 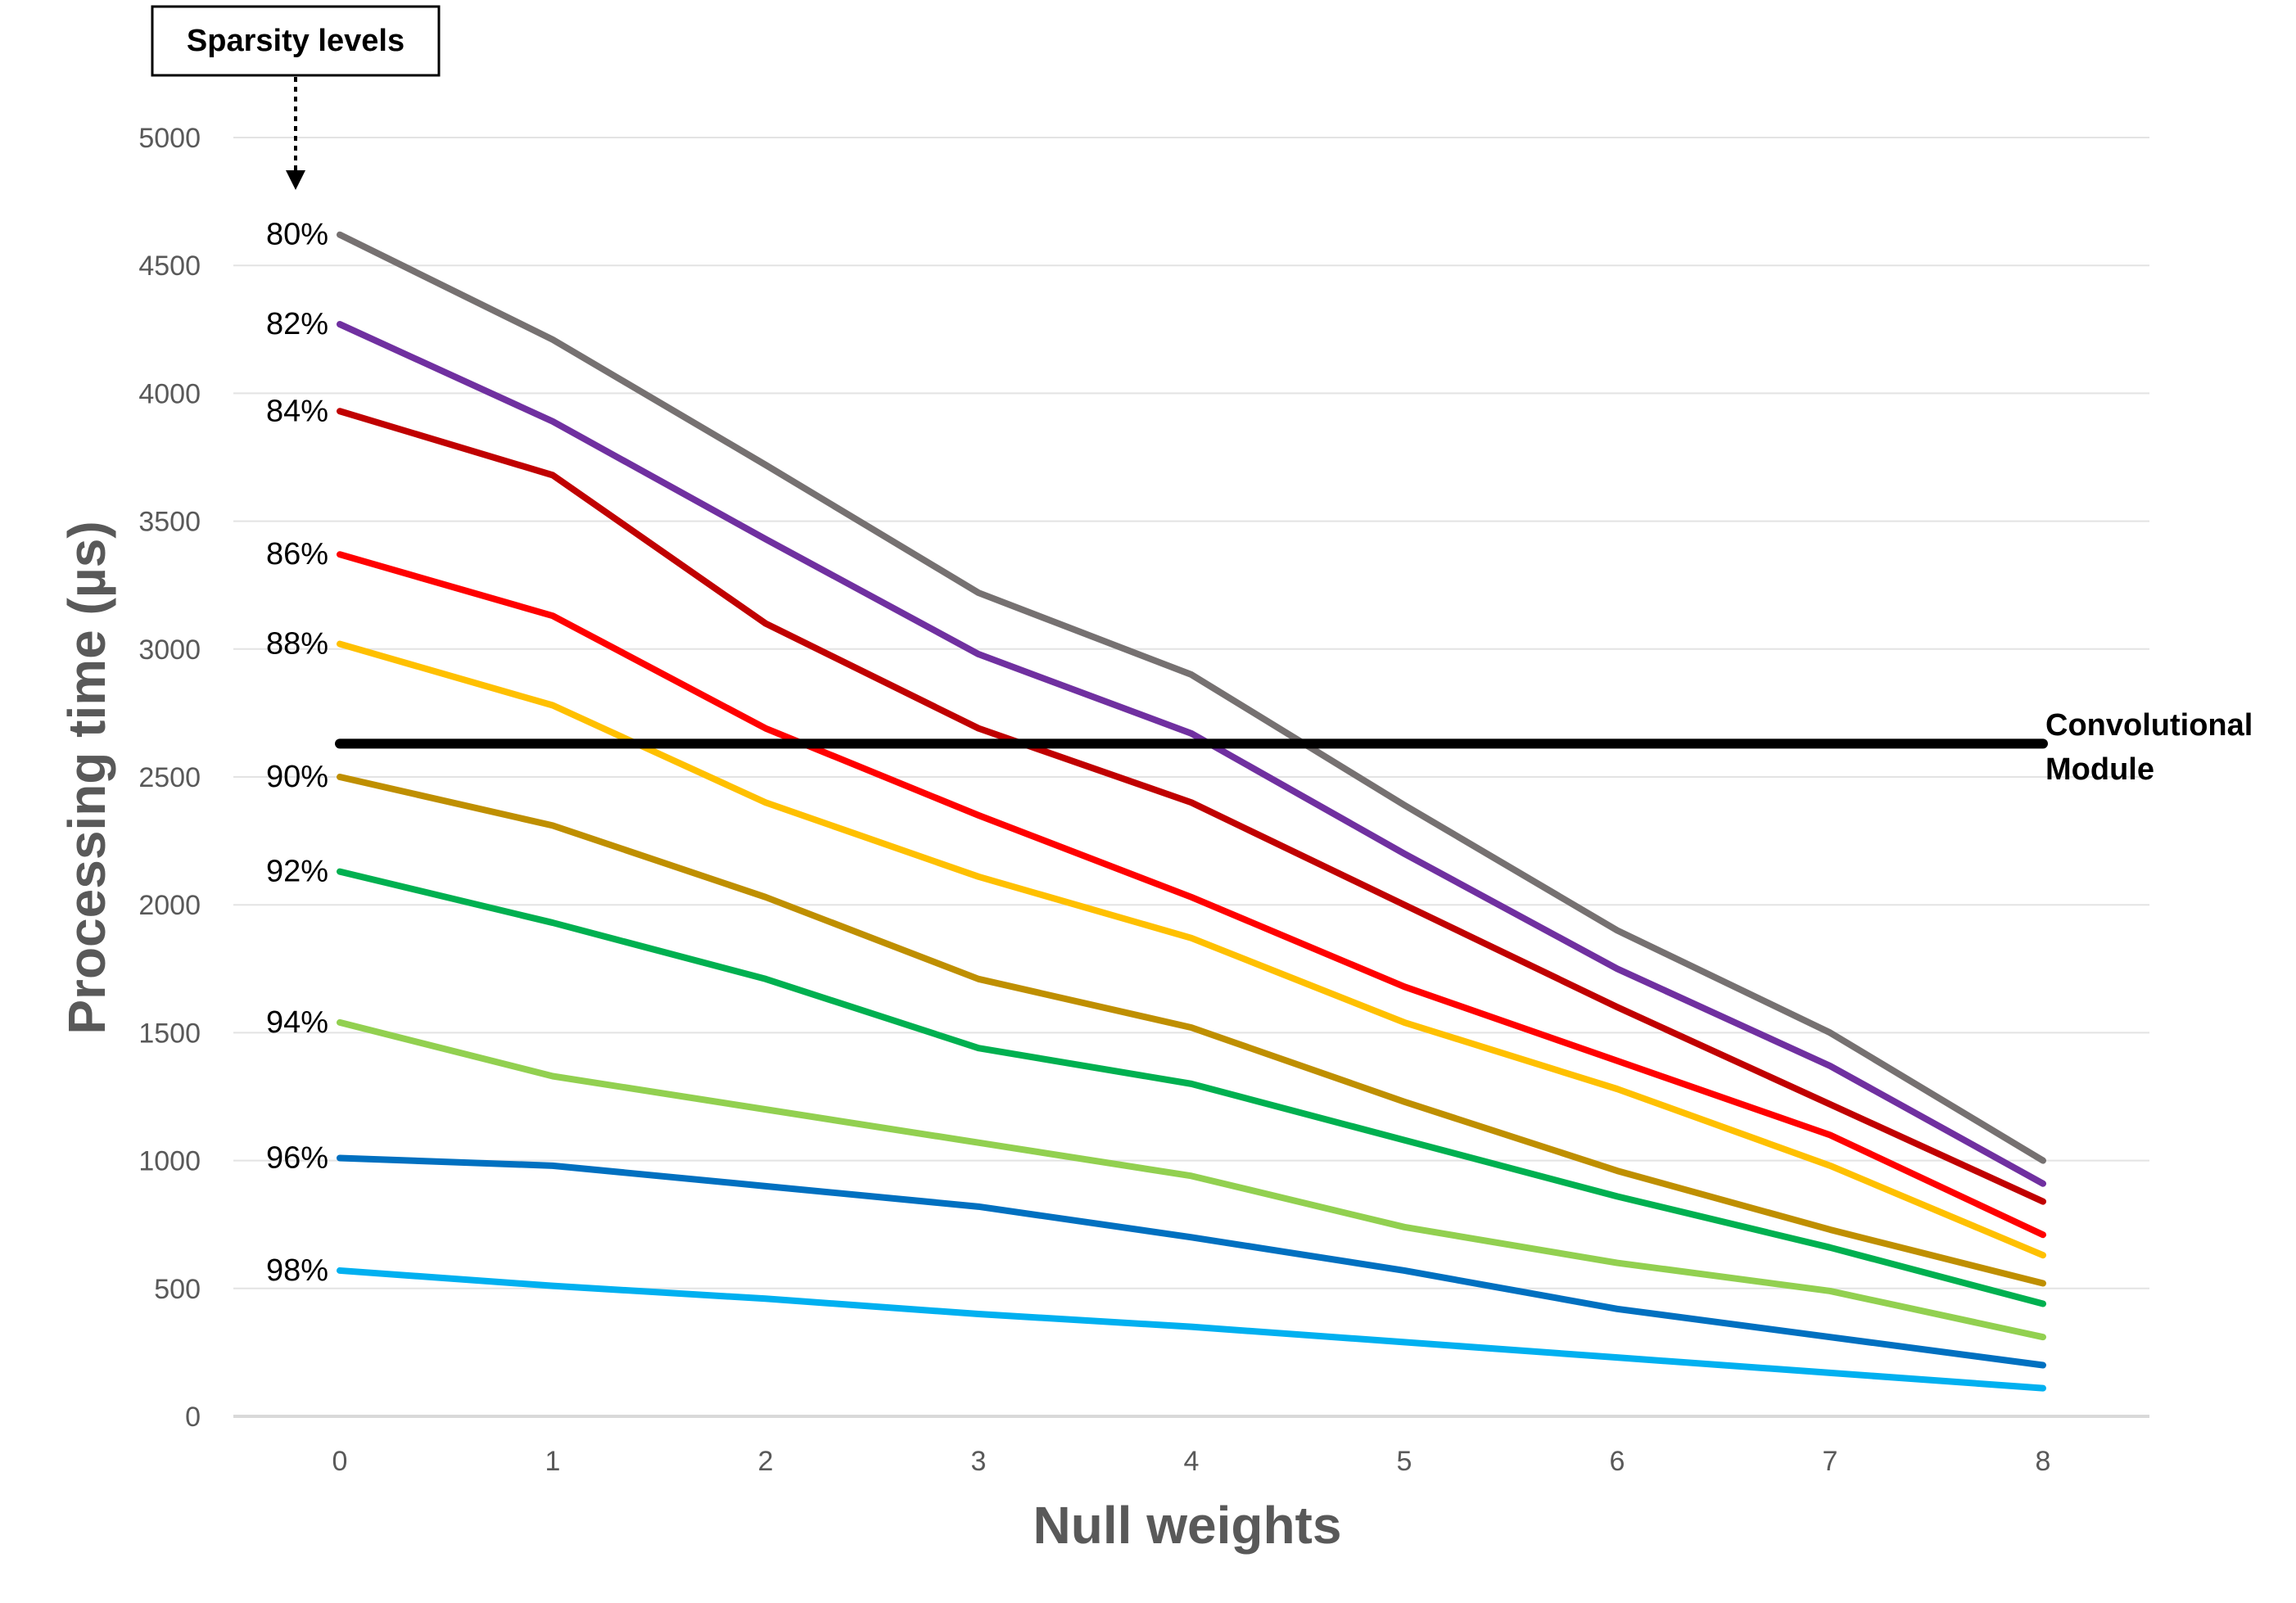 What do you see at coordinates (169, 266) in the screenshot?
I see `y-tick-label: 4500` at bounding box center [169, 266].